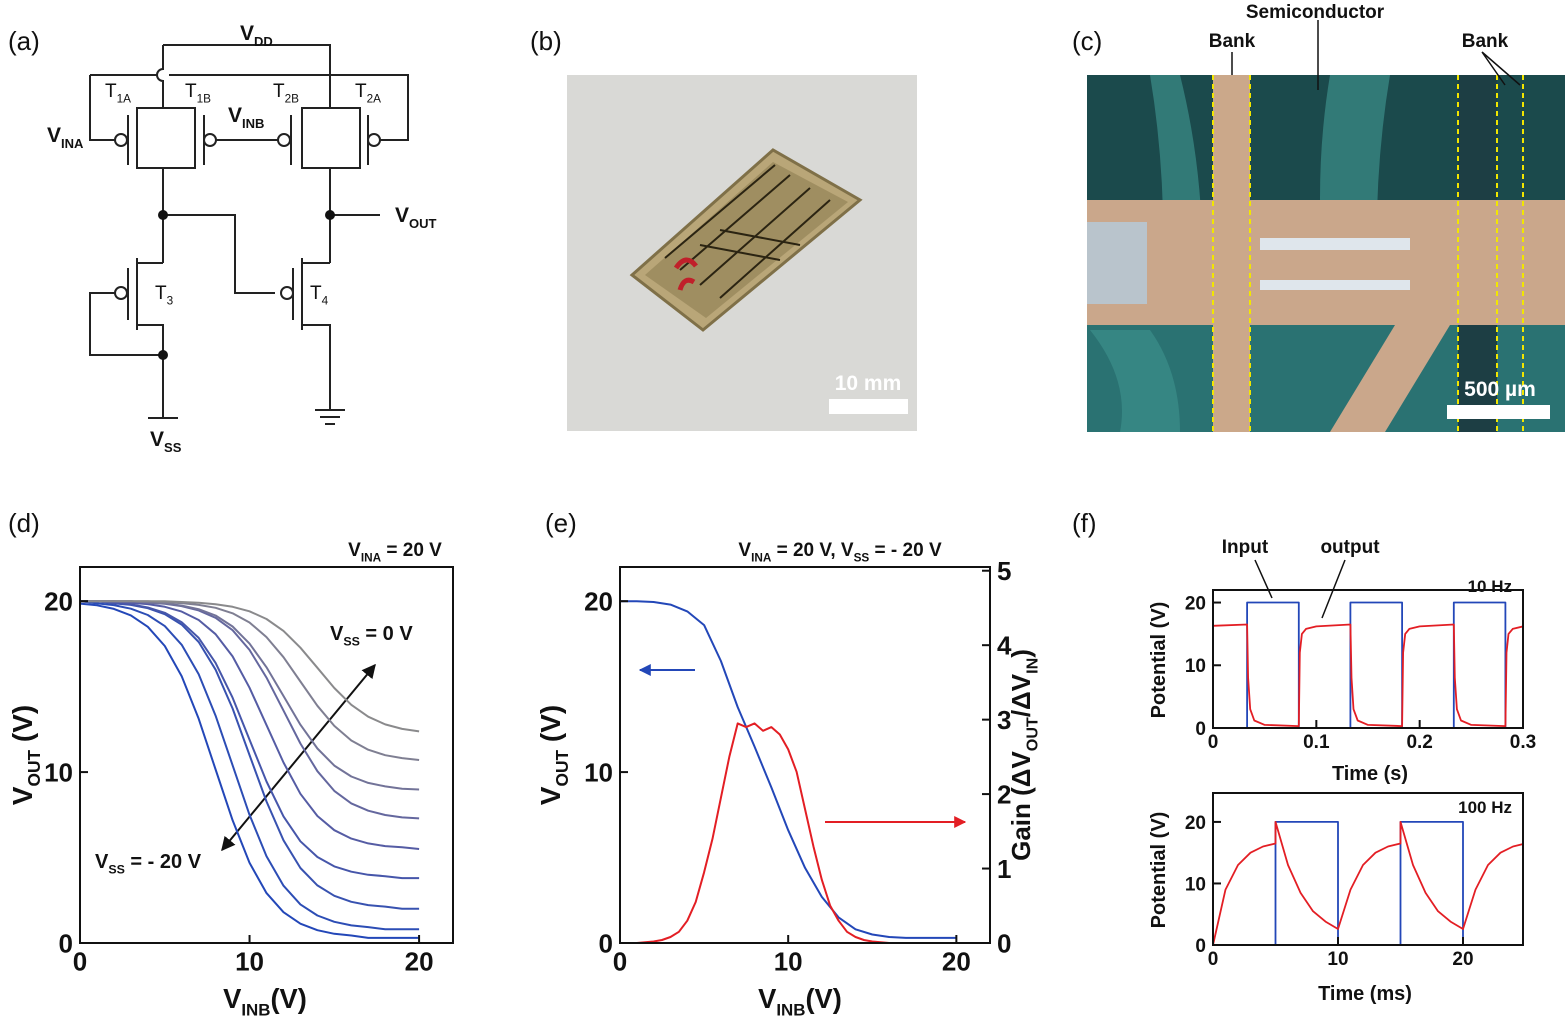  I want to click on annotation-part: = 0 V, so click(386, 634).